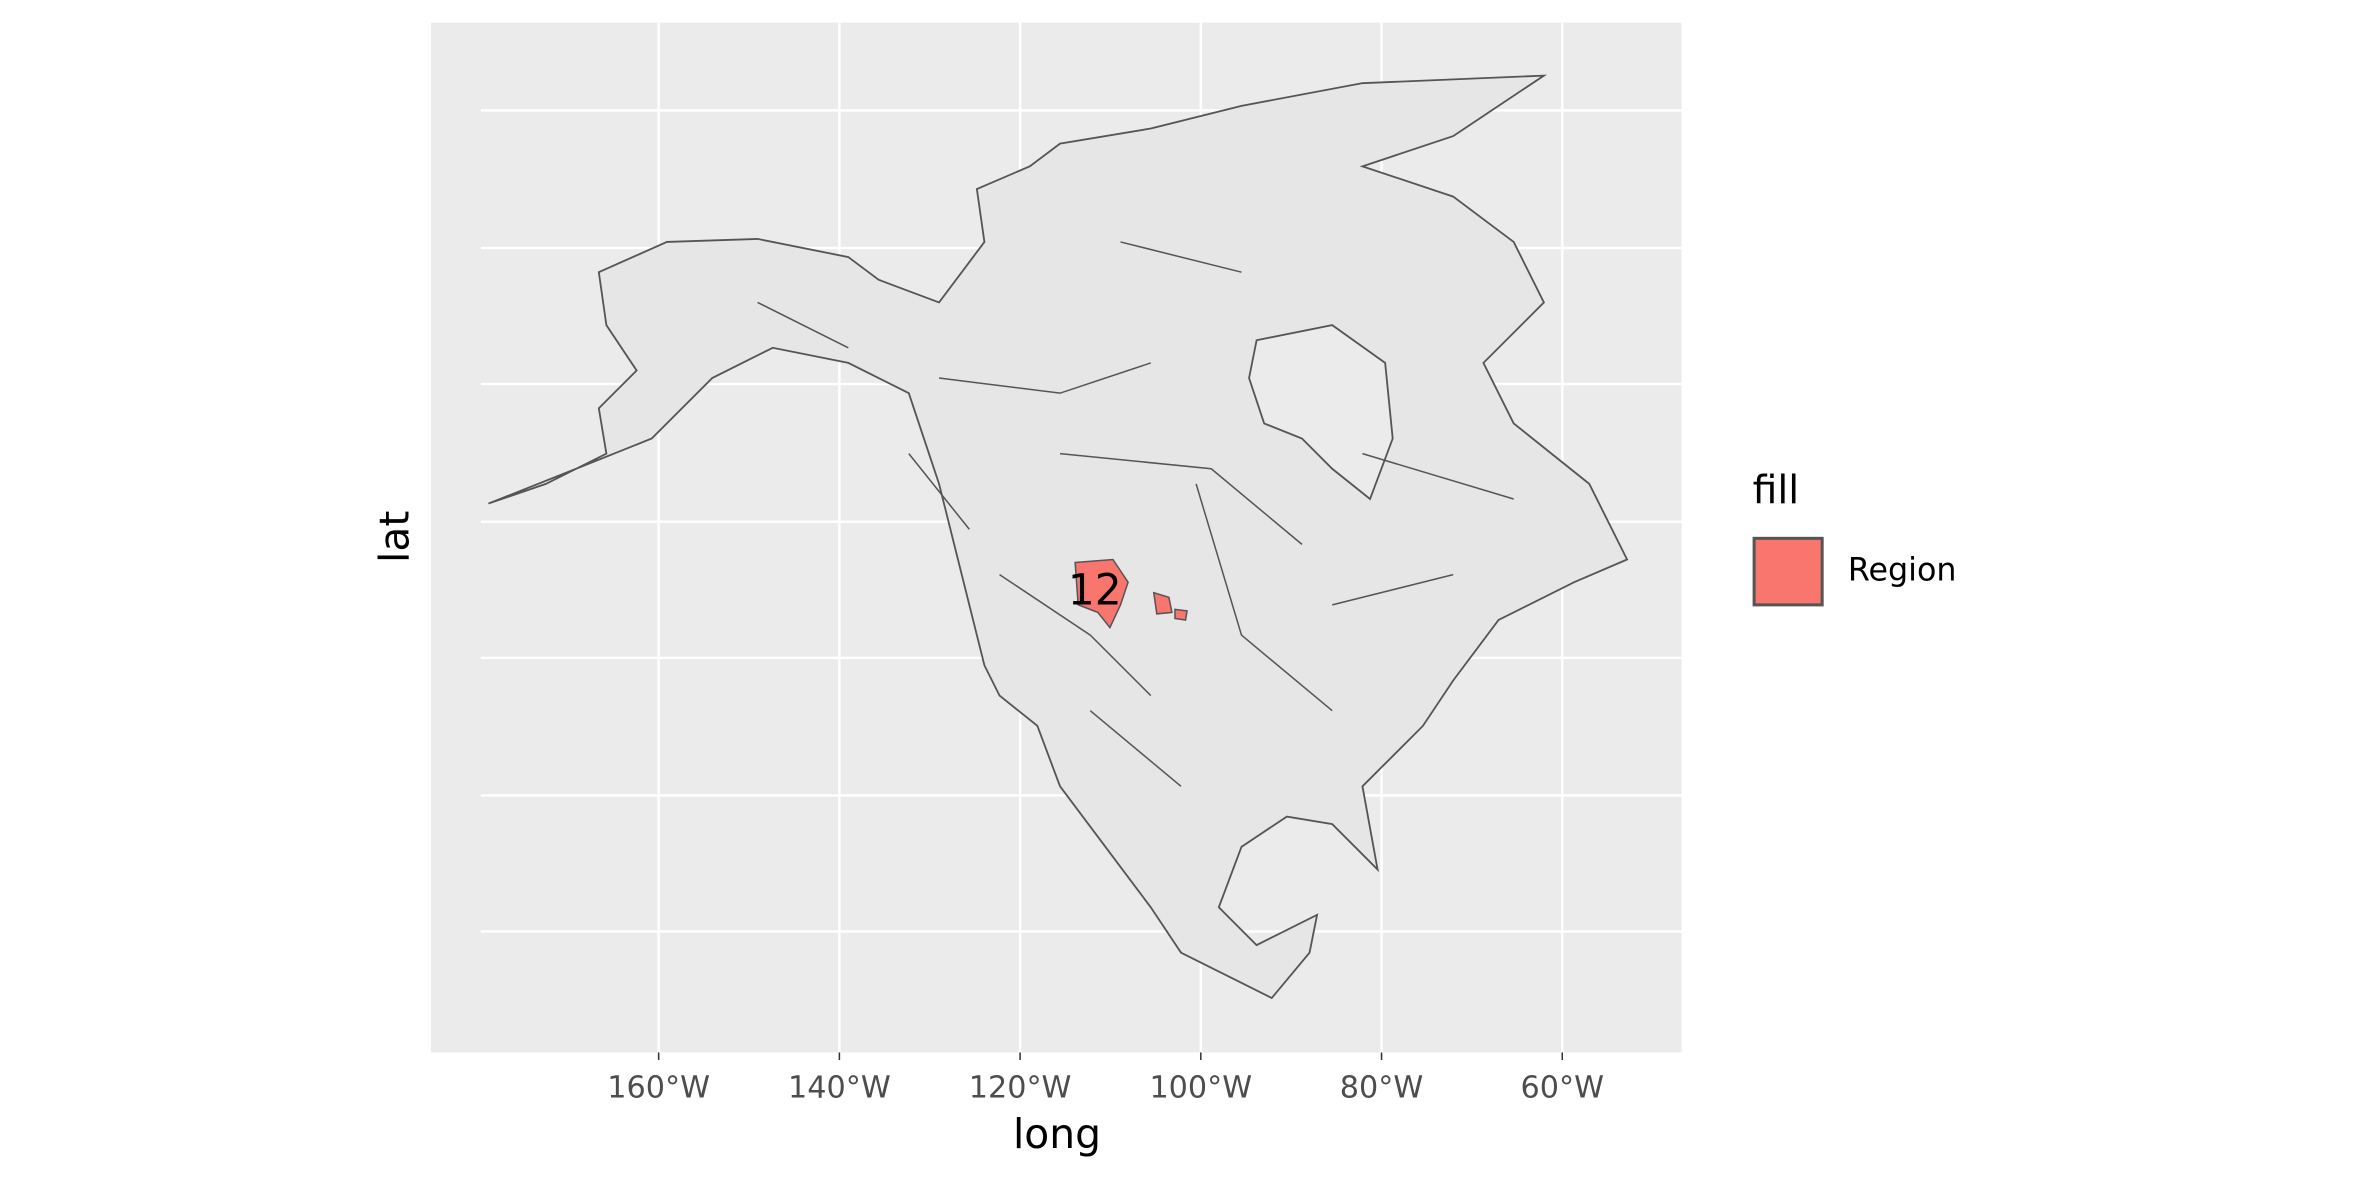  I want to click on y-axis-title: lat, so click(395, 537).